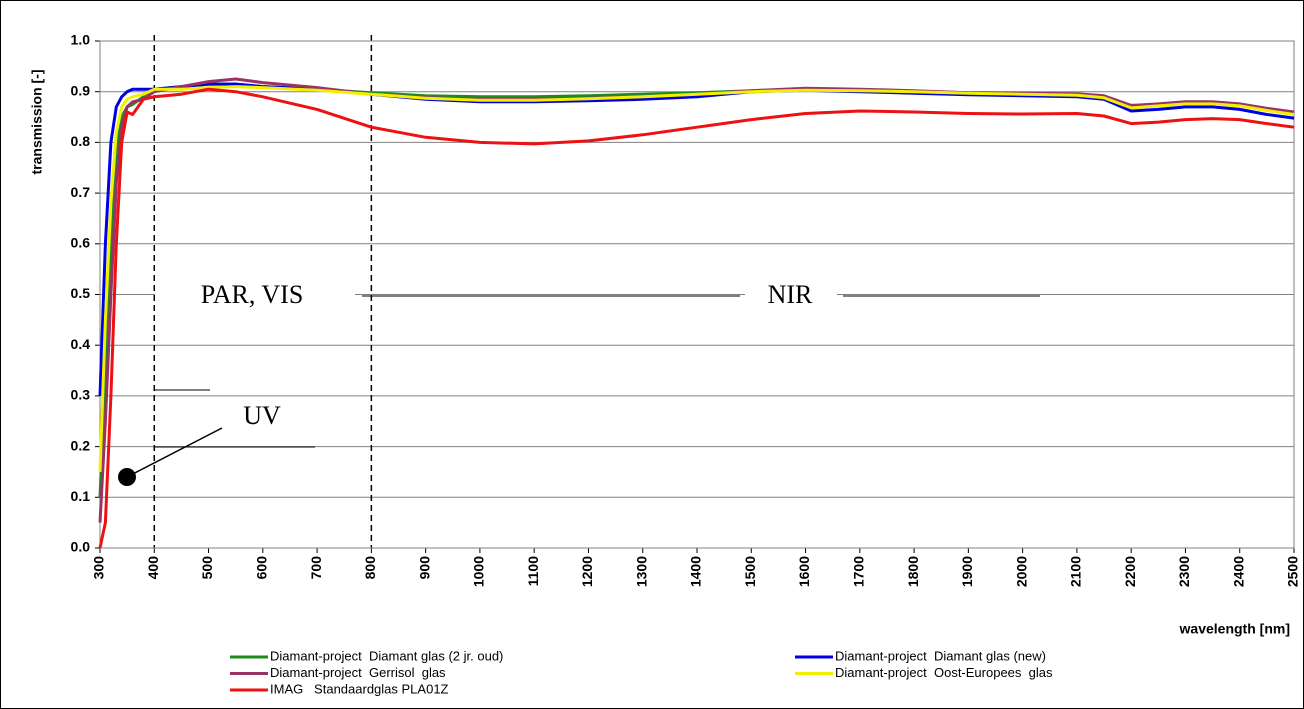 This screenshot has height=709, width=1304. What do you see at coordinates (1021, 571) in the screenshot?
I see `x-tick-label: 2000` at bounding box center [1021, 571].